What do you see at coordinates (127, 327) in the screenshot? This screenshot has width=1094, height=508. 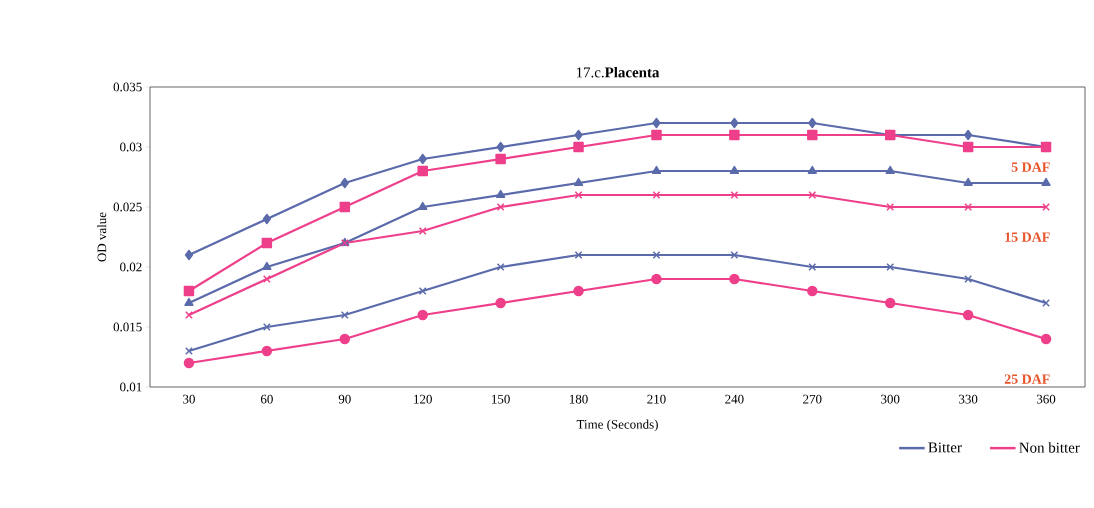 I see `y-tick-label: 0.015` at bounding box center [127, 327].